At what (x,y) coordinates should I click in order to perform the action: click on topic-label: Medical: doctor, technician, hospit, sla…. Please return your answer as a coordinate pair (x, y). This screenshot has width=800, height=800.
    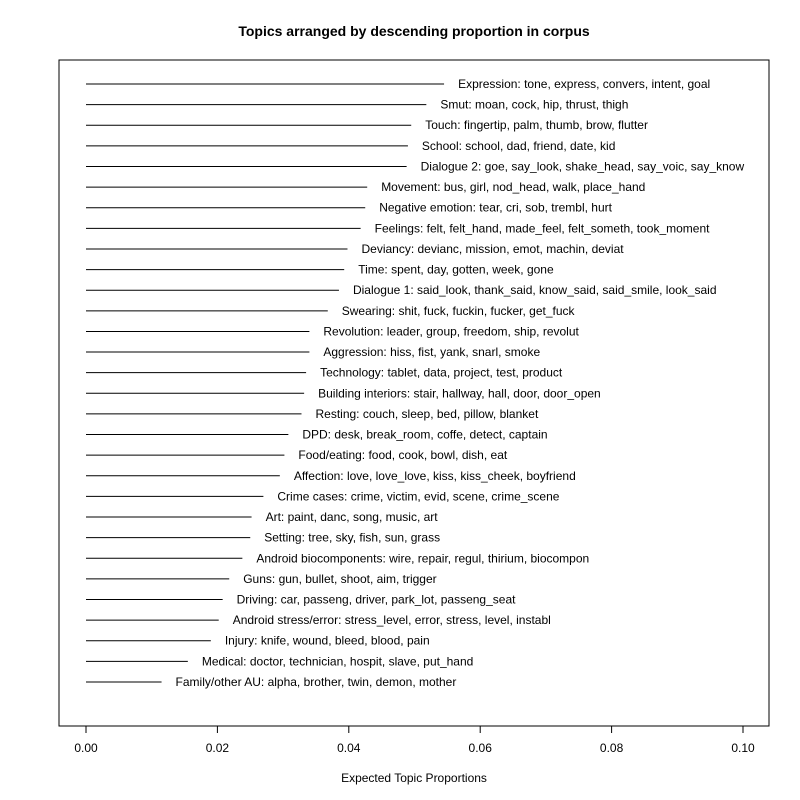
    Looking at the image, I should click on (338, 661).